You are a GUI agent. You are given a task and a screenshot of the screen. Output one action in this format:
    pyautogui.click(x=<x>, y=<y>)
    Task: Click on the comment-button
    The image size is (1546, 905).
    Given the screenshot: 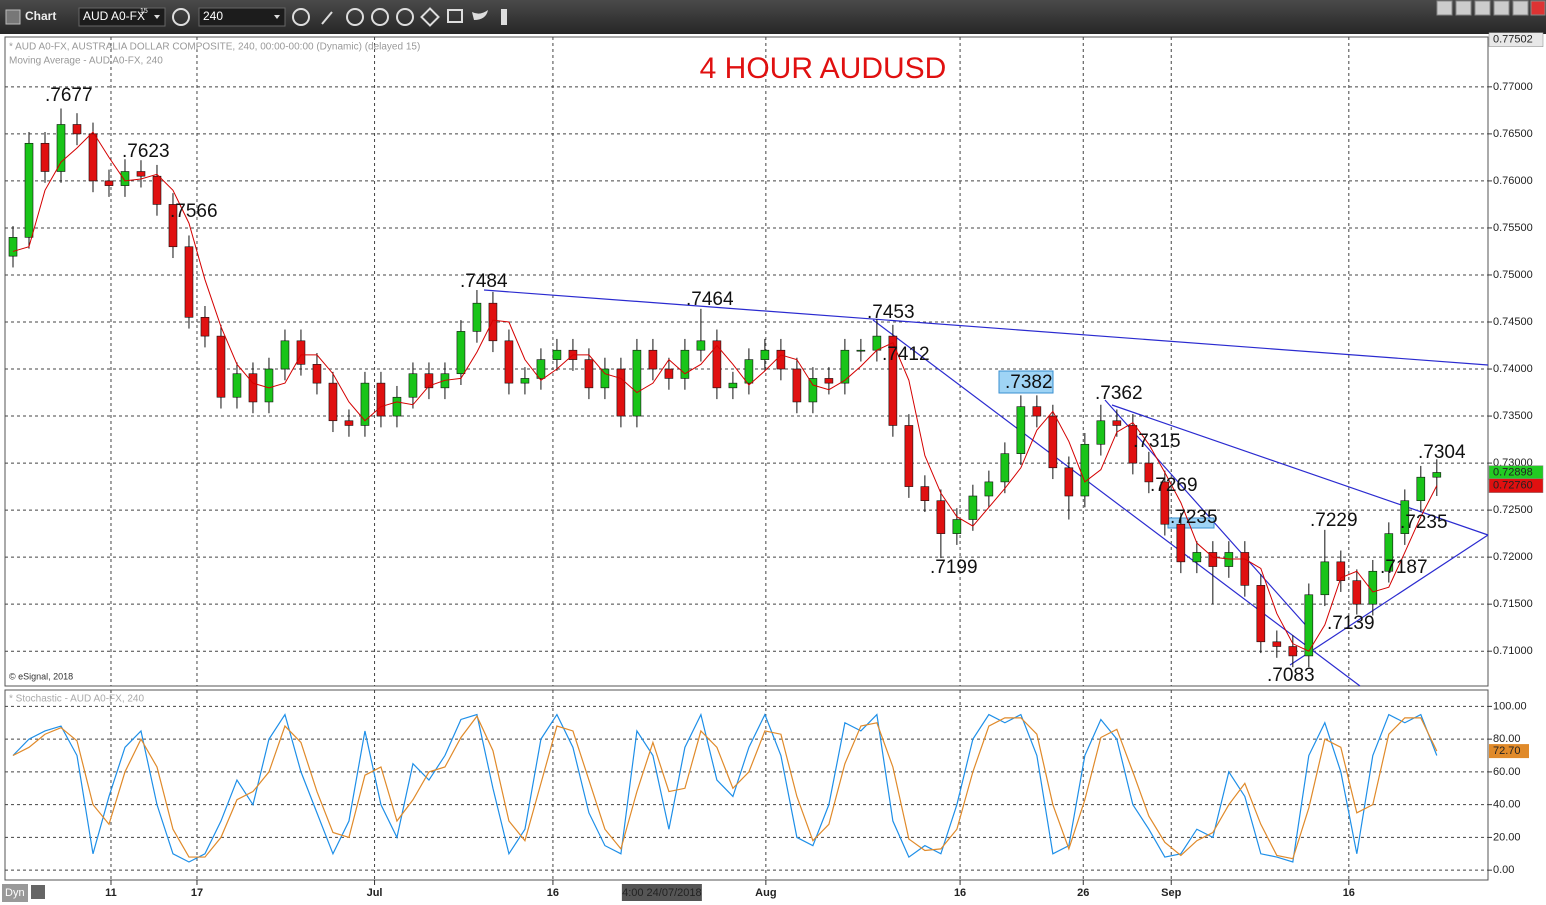 What is the action you would take?
    pyautogui.click(x=455, y=16)
    